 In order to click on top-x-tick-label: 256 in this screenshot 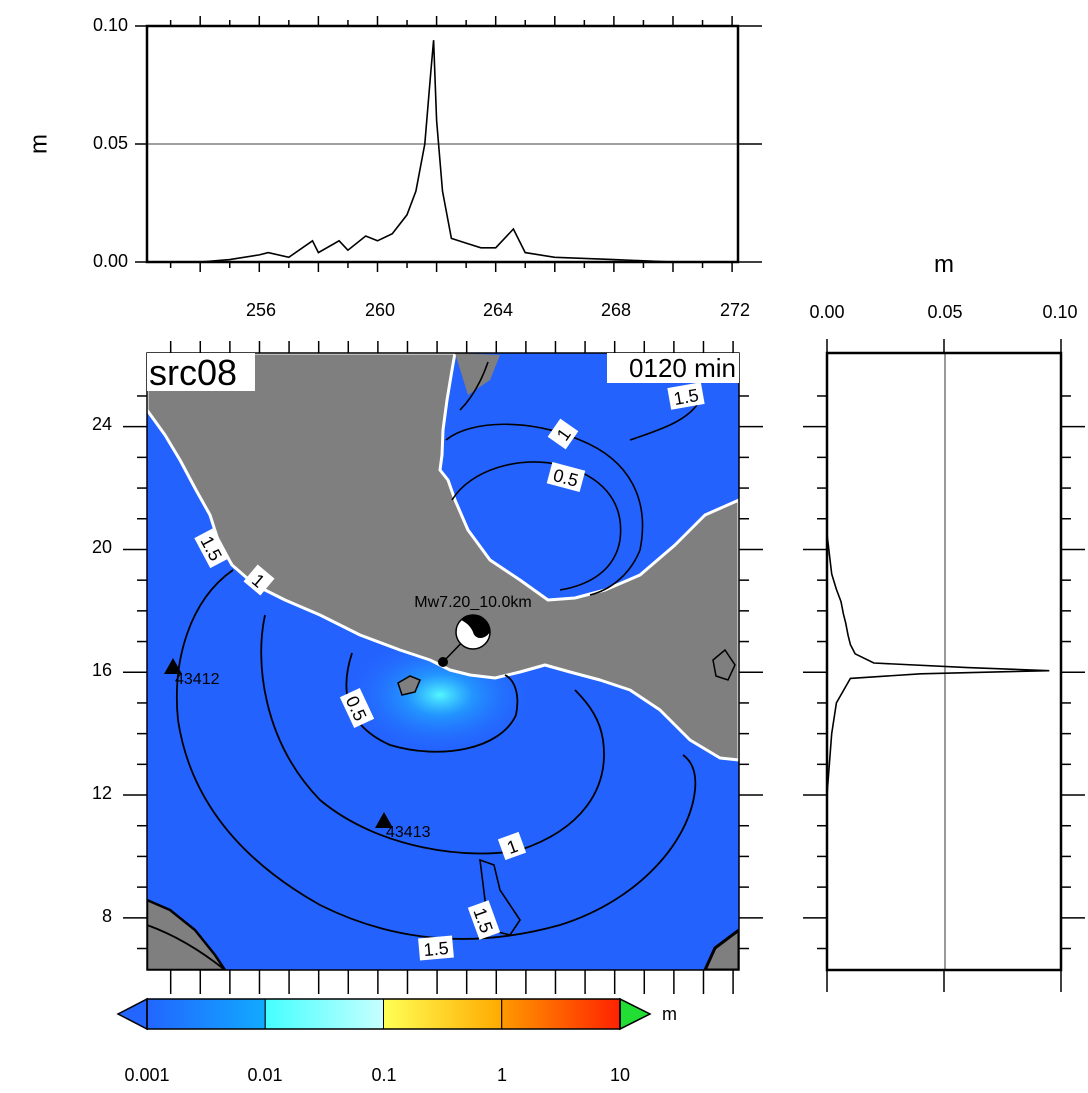, I will do `click(261, 310)`.